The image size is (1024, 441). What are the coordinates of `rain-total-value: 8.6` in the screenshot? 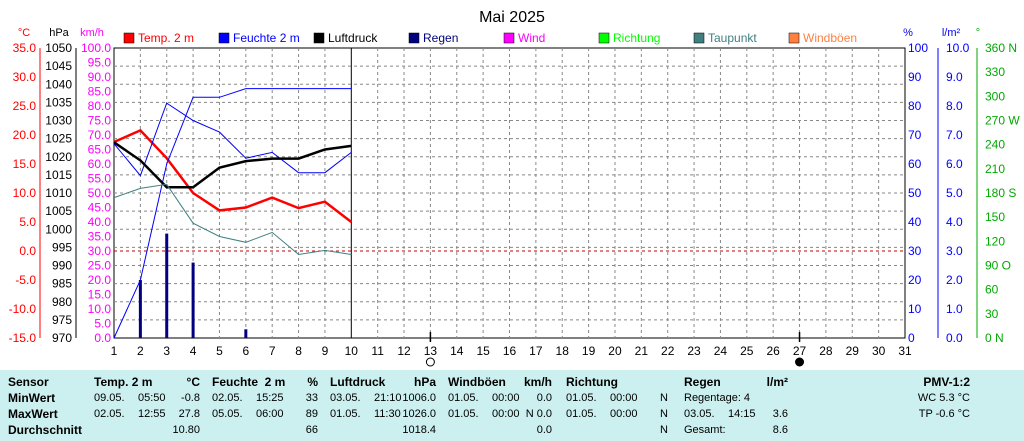 It's located at (780, 430).